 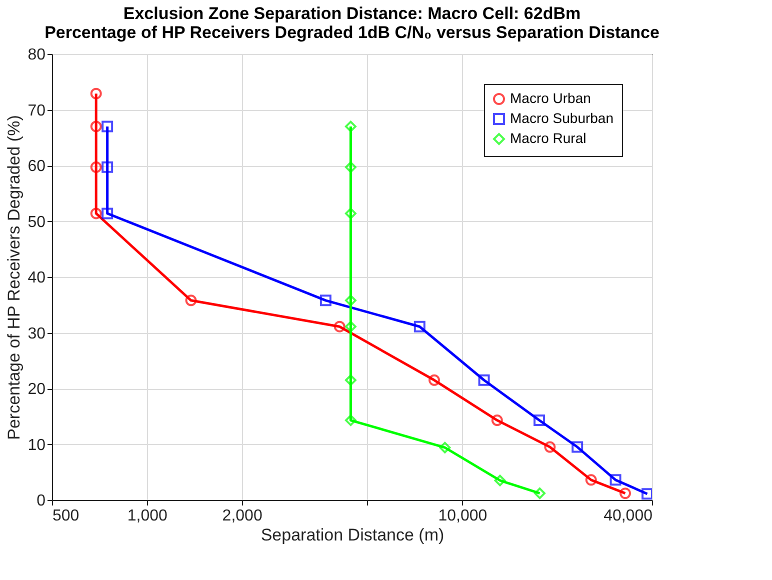 What do you see at coordinates (37, 55) in the screenshot?
I see `y-tick-label: 80` at bounding box center [37, 55].